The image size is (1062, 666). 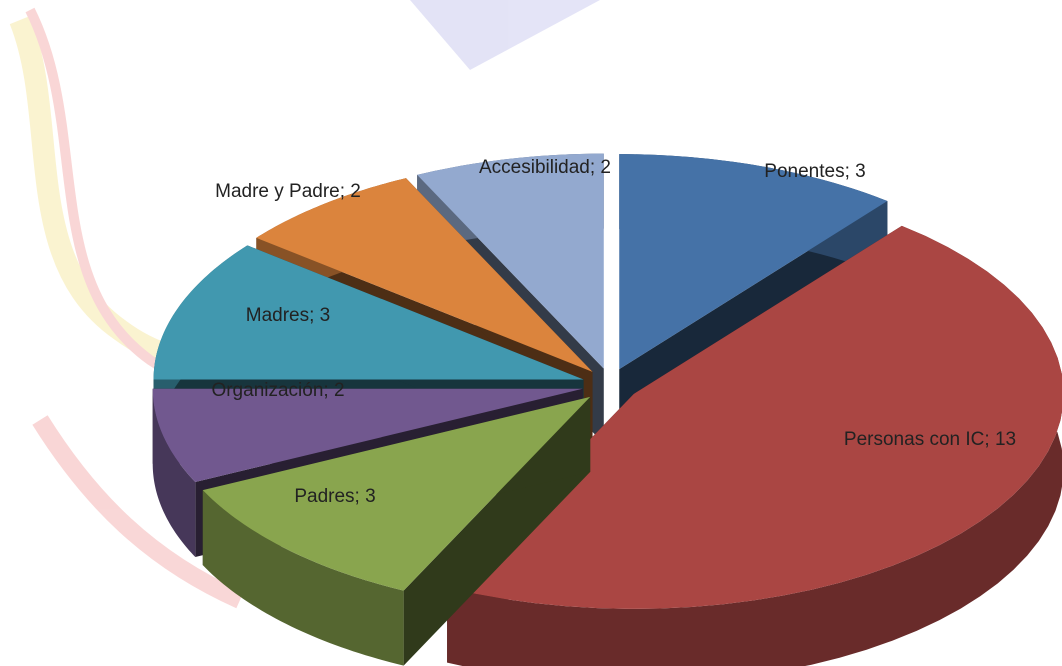 What do you see at coordinates (277, 390) in the screenshot?
I see `data-label: Organización; 2` at bounding box center [277, 390].